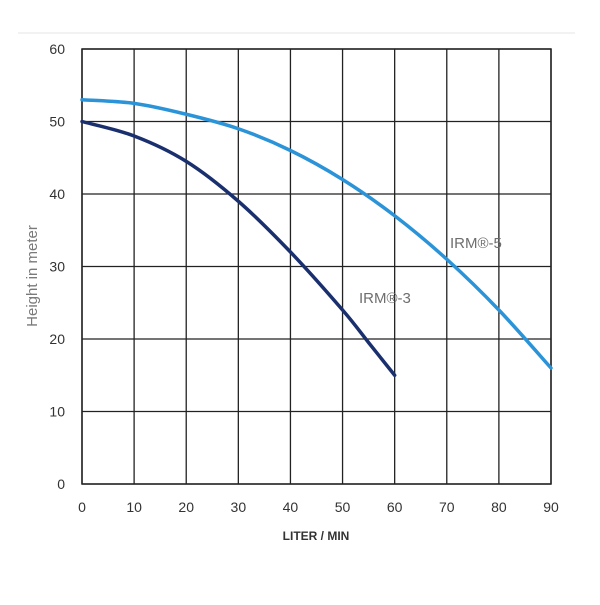 The height and width of the screenshot is (605, 600). Describe the element at coordinates (57, 49) in the screenshot. I see `y-tick-label: 60` at that location.